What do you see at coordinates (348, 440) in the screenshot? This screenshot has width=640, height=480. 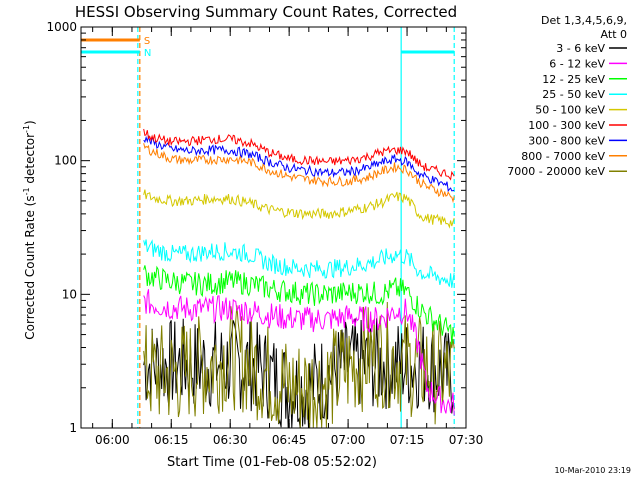 I see `x-tick-label: 07:00` at bounding box center [348, 440].